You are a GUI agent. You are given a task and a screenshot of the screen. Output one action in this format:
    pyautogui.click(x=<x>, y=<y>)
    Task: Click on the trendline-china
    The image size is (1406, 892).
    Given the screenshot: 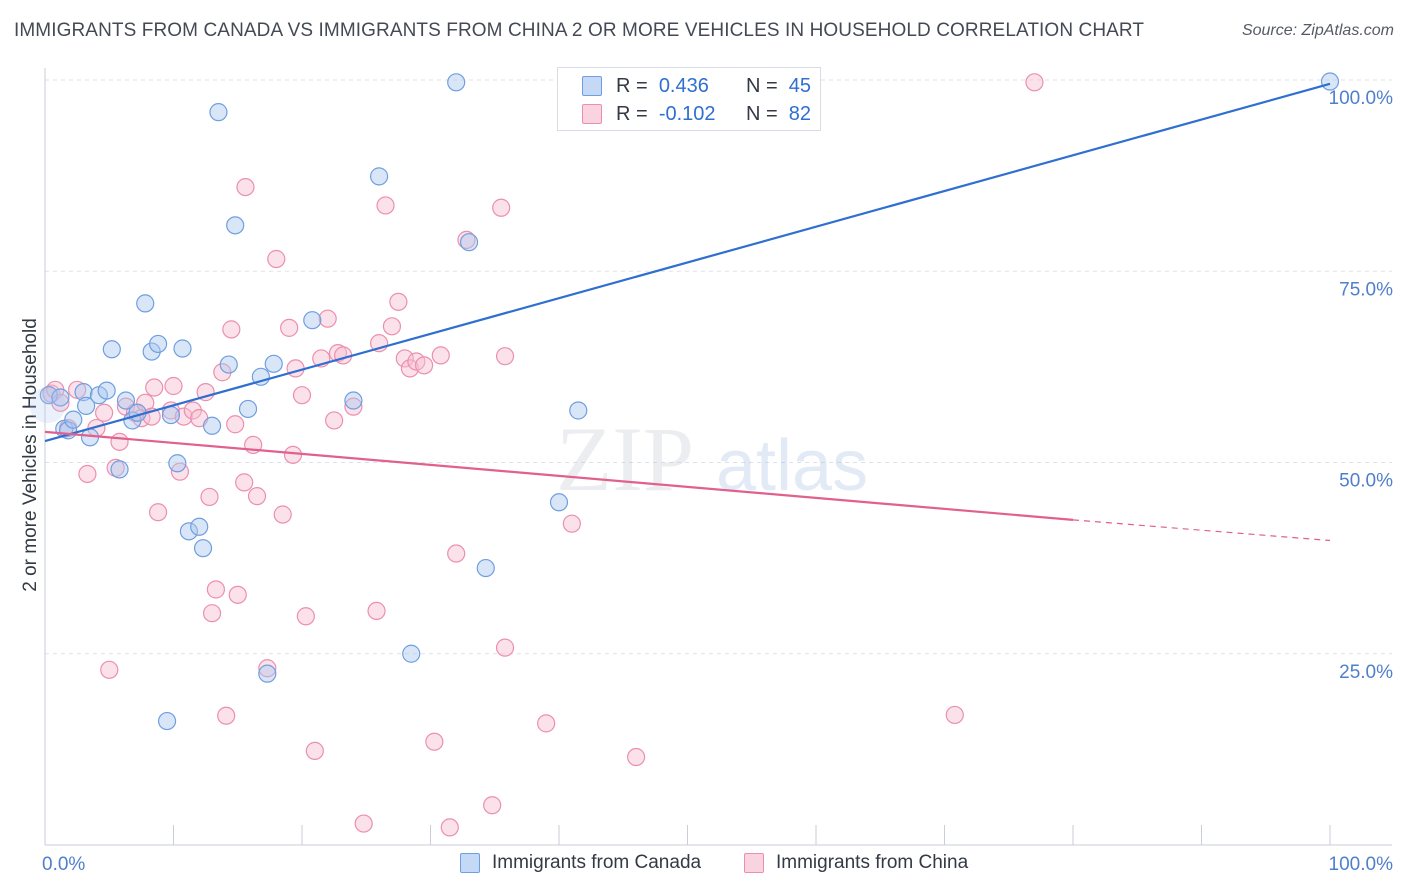 What is the action you would take?
    pyautogui.click(x=559, y=475)
    